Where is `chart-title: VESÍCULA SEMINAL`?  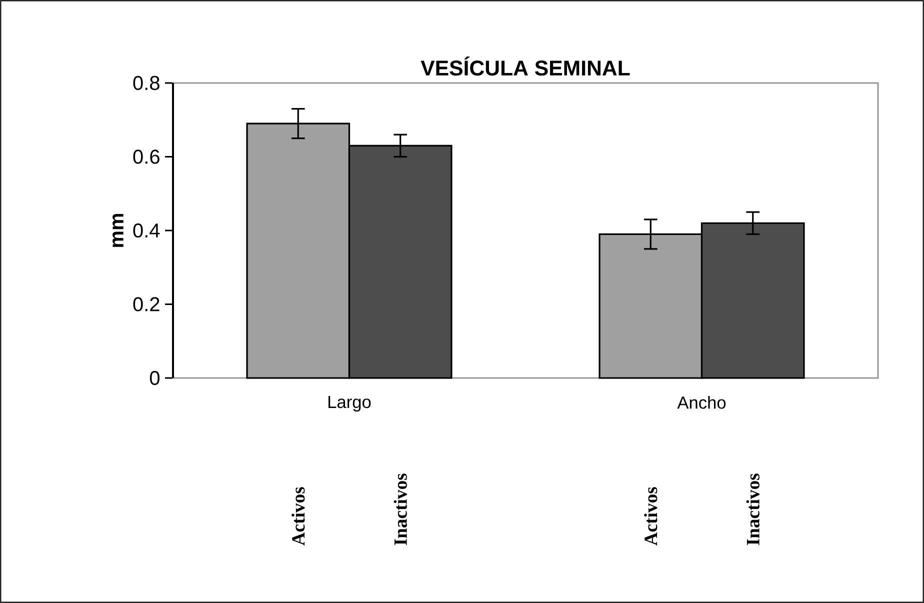
chart-title: VESÍCULA SEMINAL is located at coordinates (525, 66).